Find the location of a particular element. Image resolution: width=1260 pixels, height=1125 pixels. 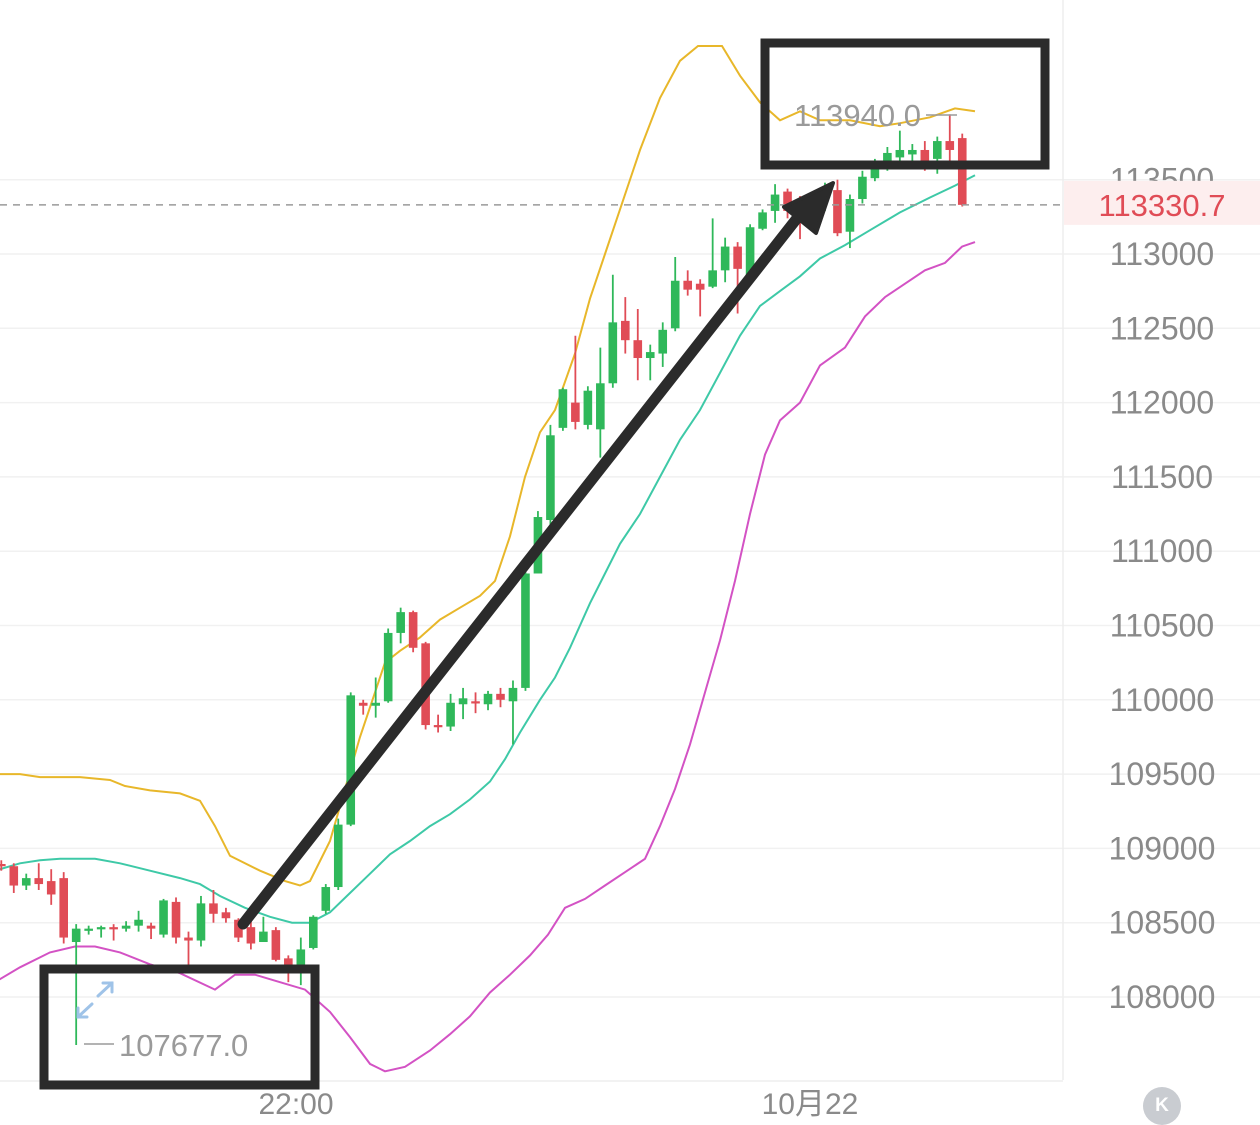

price-tick-label: 111000 is located at coordinates (1162, 551).